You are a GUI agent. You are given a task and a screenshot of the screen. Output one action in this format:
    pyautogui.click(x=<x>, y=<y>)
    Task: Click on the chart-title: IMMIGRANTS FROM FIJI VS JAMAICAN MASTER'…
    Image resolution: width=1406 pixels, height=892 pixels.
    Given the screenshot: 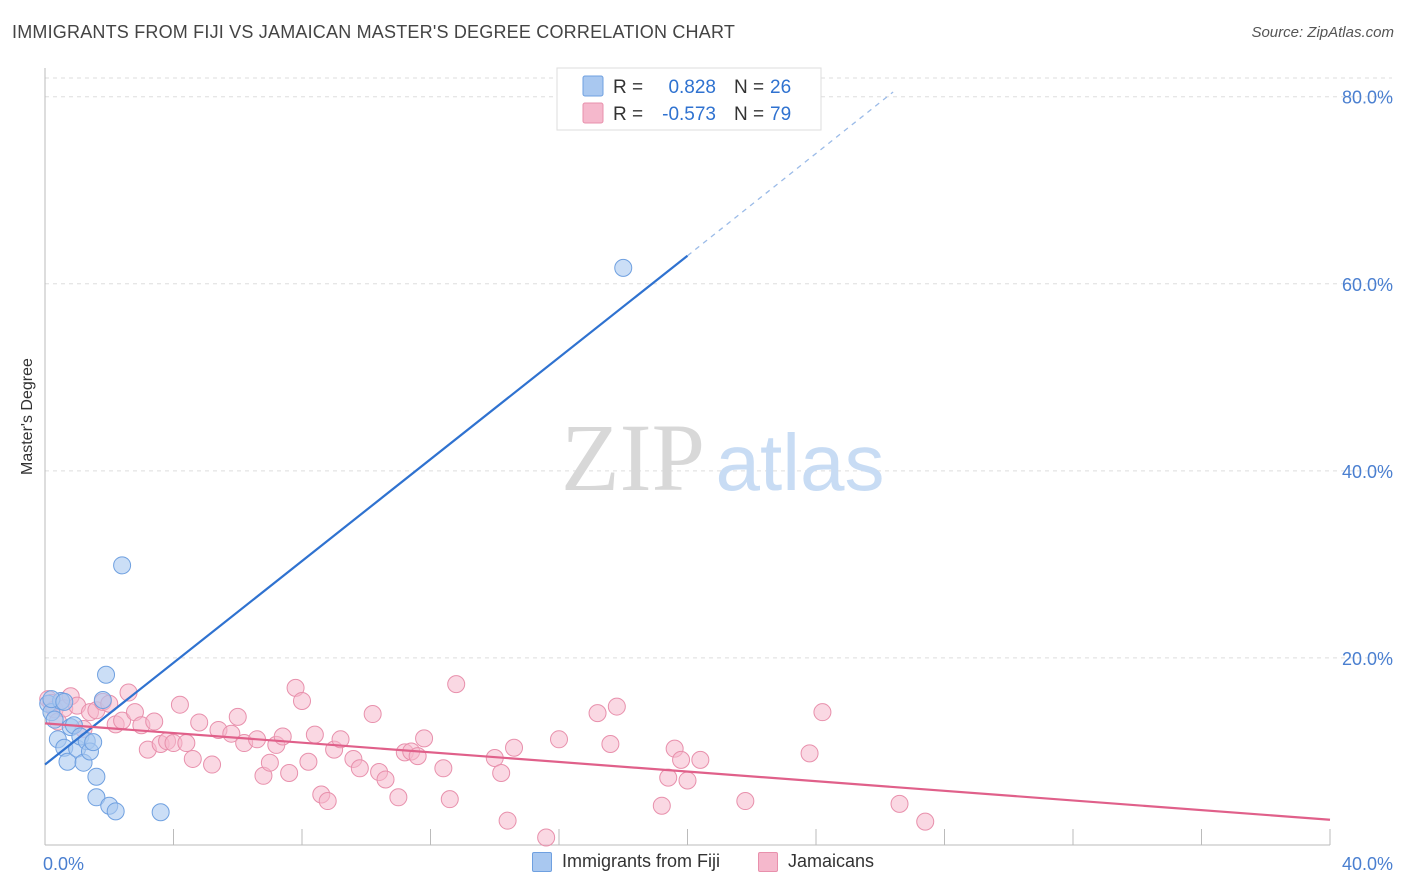 What is the action you would take?
    pyautogui.click(x=374, y=32)
    